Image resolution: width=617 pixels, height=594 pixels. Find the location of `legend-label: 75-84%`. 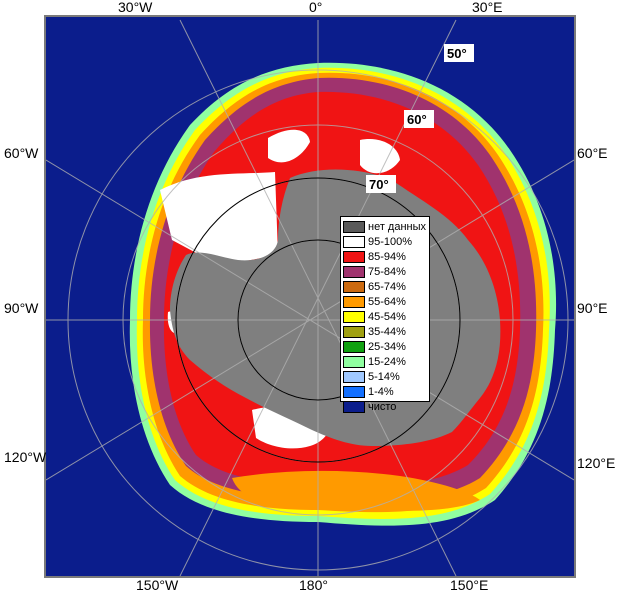

legend-label: 75-84% is located at coordinates (387, 271).